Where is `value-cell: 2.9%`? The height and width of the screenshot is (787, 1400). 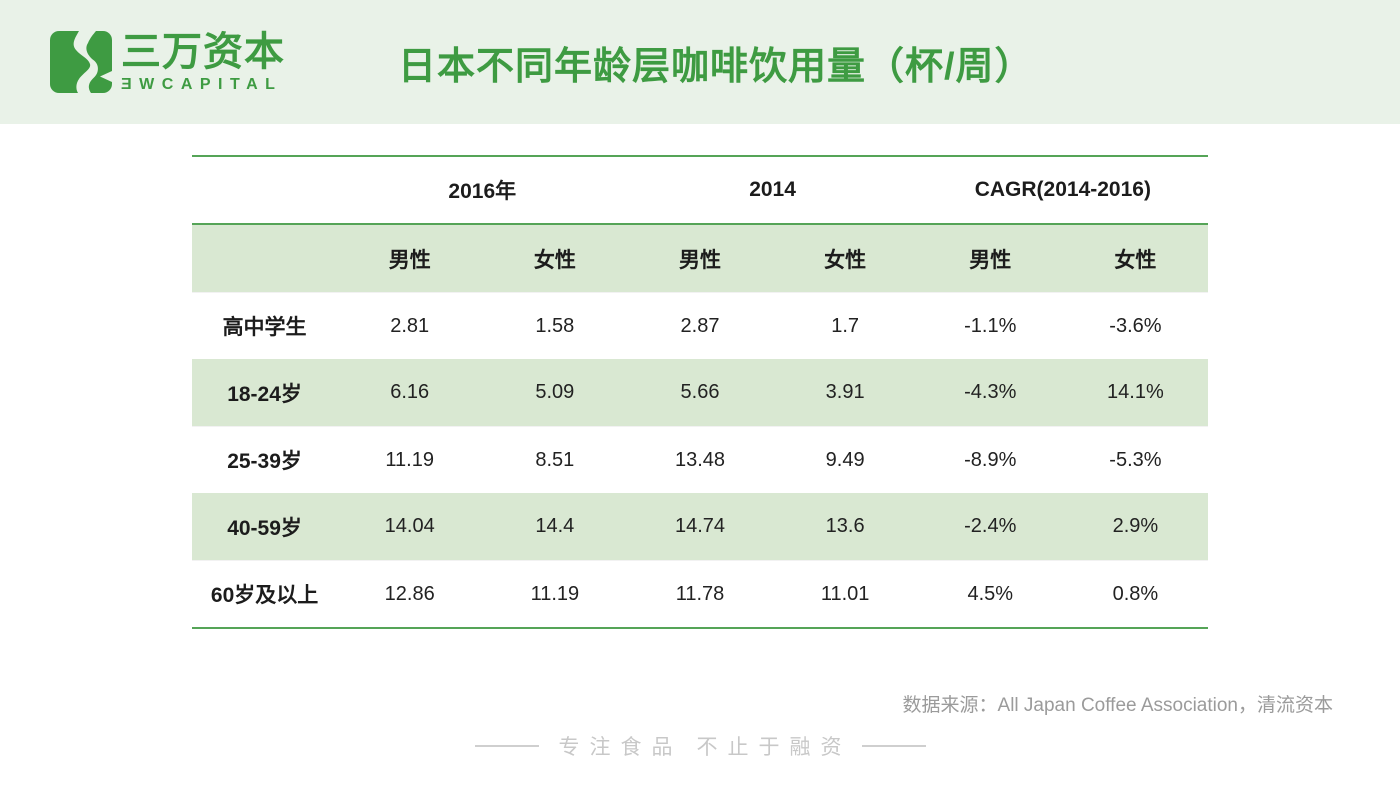 value-cell: 2.9% is located at coordinates (1135, 526).